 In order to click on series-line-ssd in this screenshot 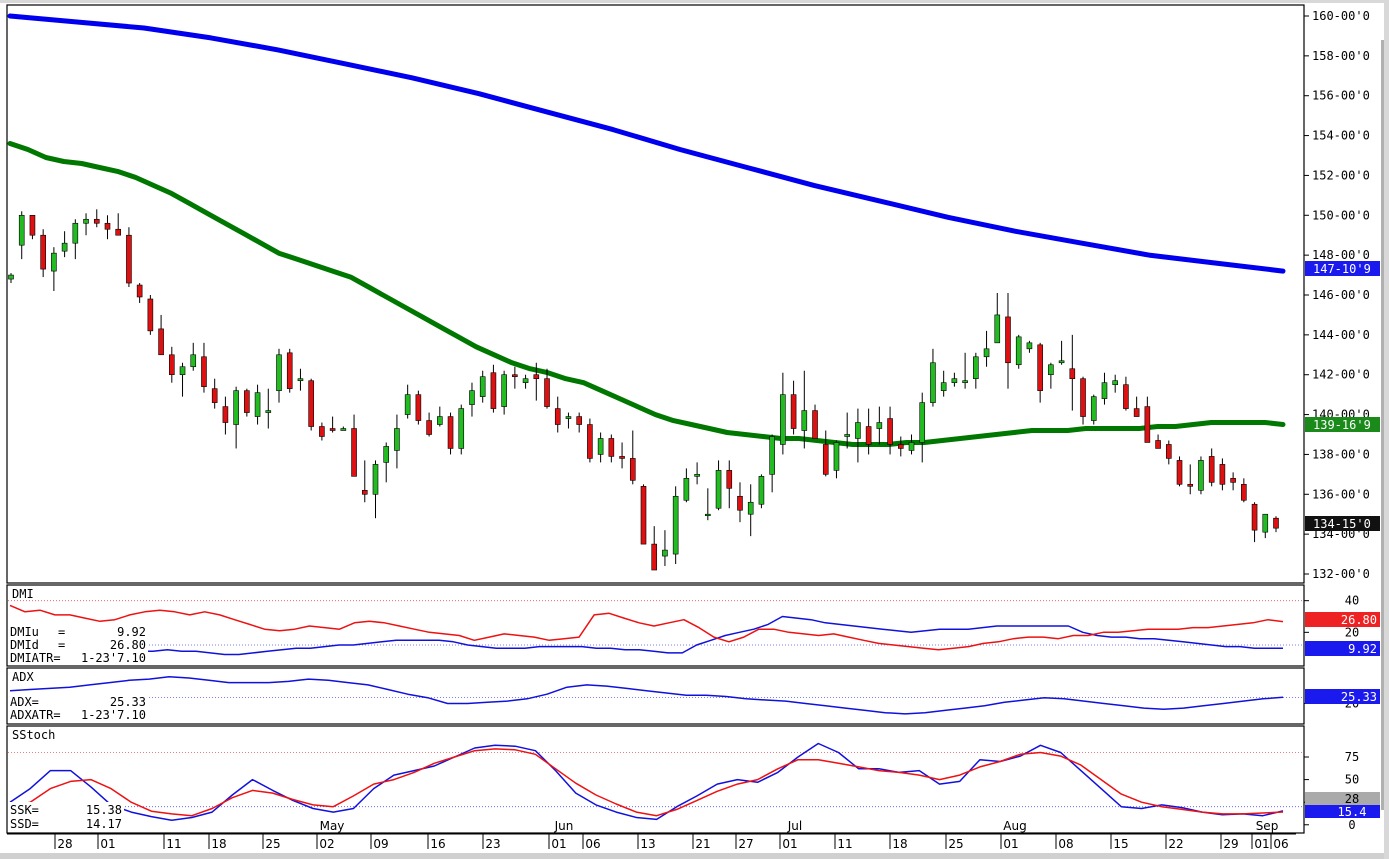, I will do `click(646, 782)`.